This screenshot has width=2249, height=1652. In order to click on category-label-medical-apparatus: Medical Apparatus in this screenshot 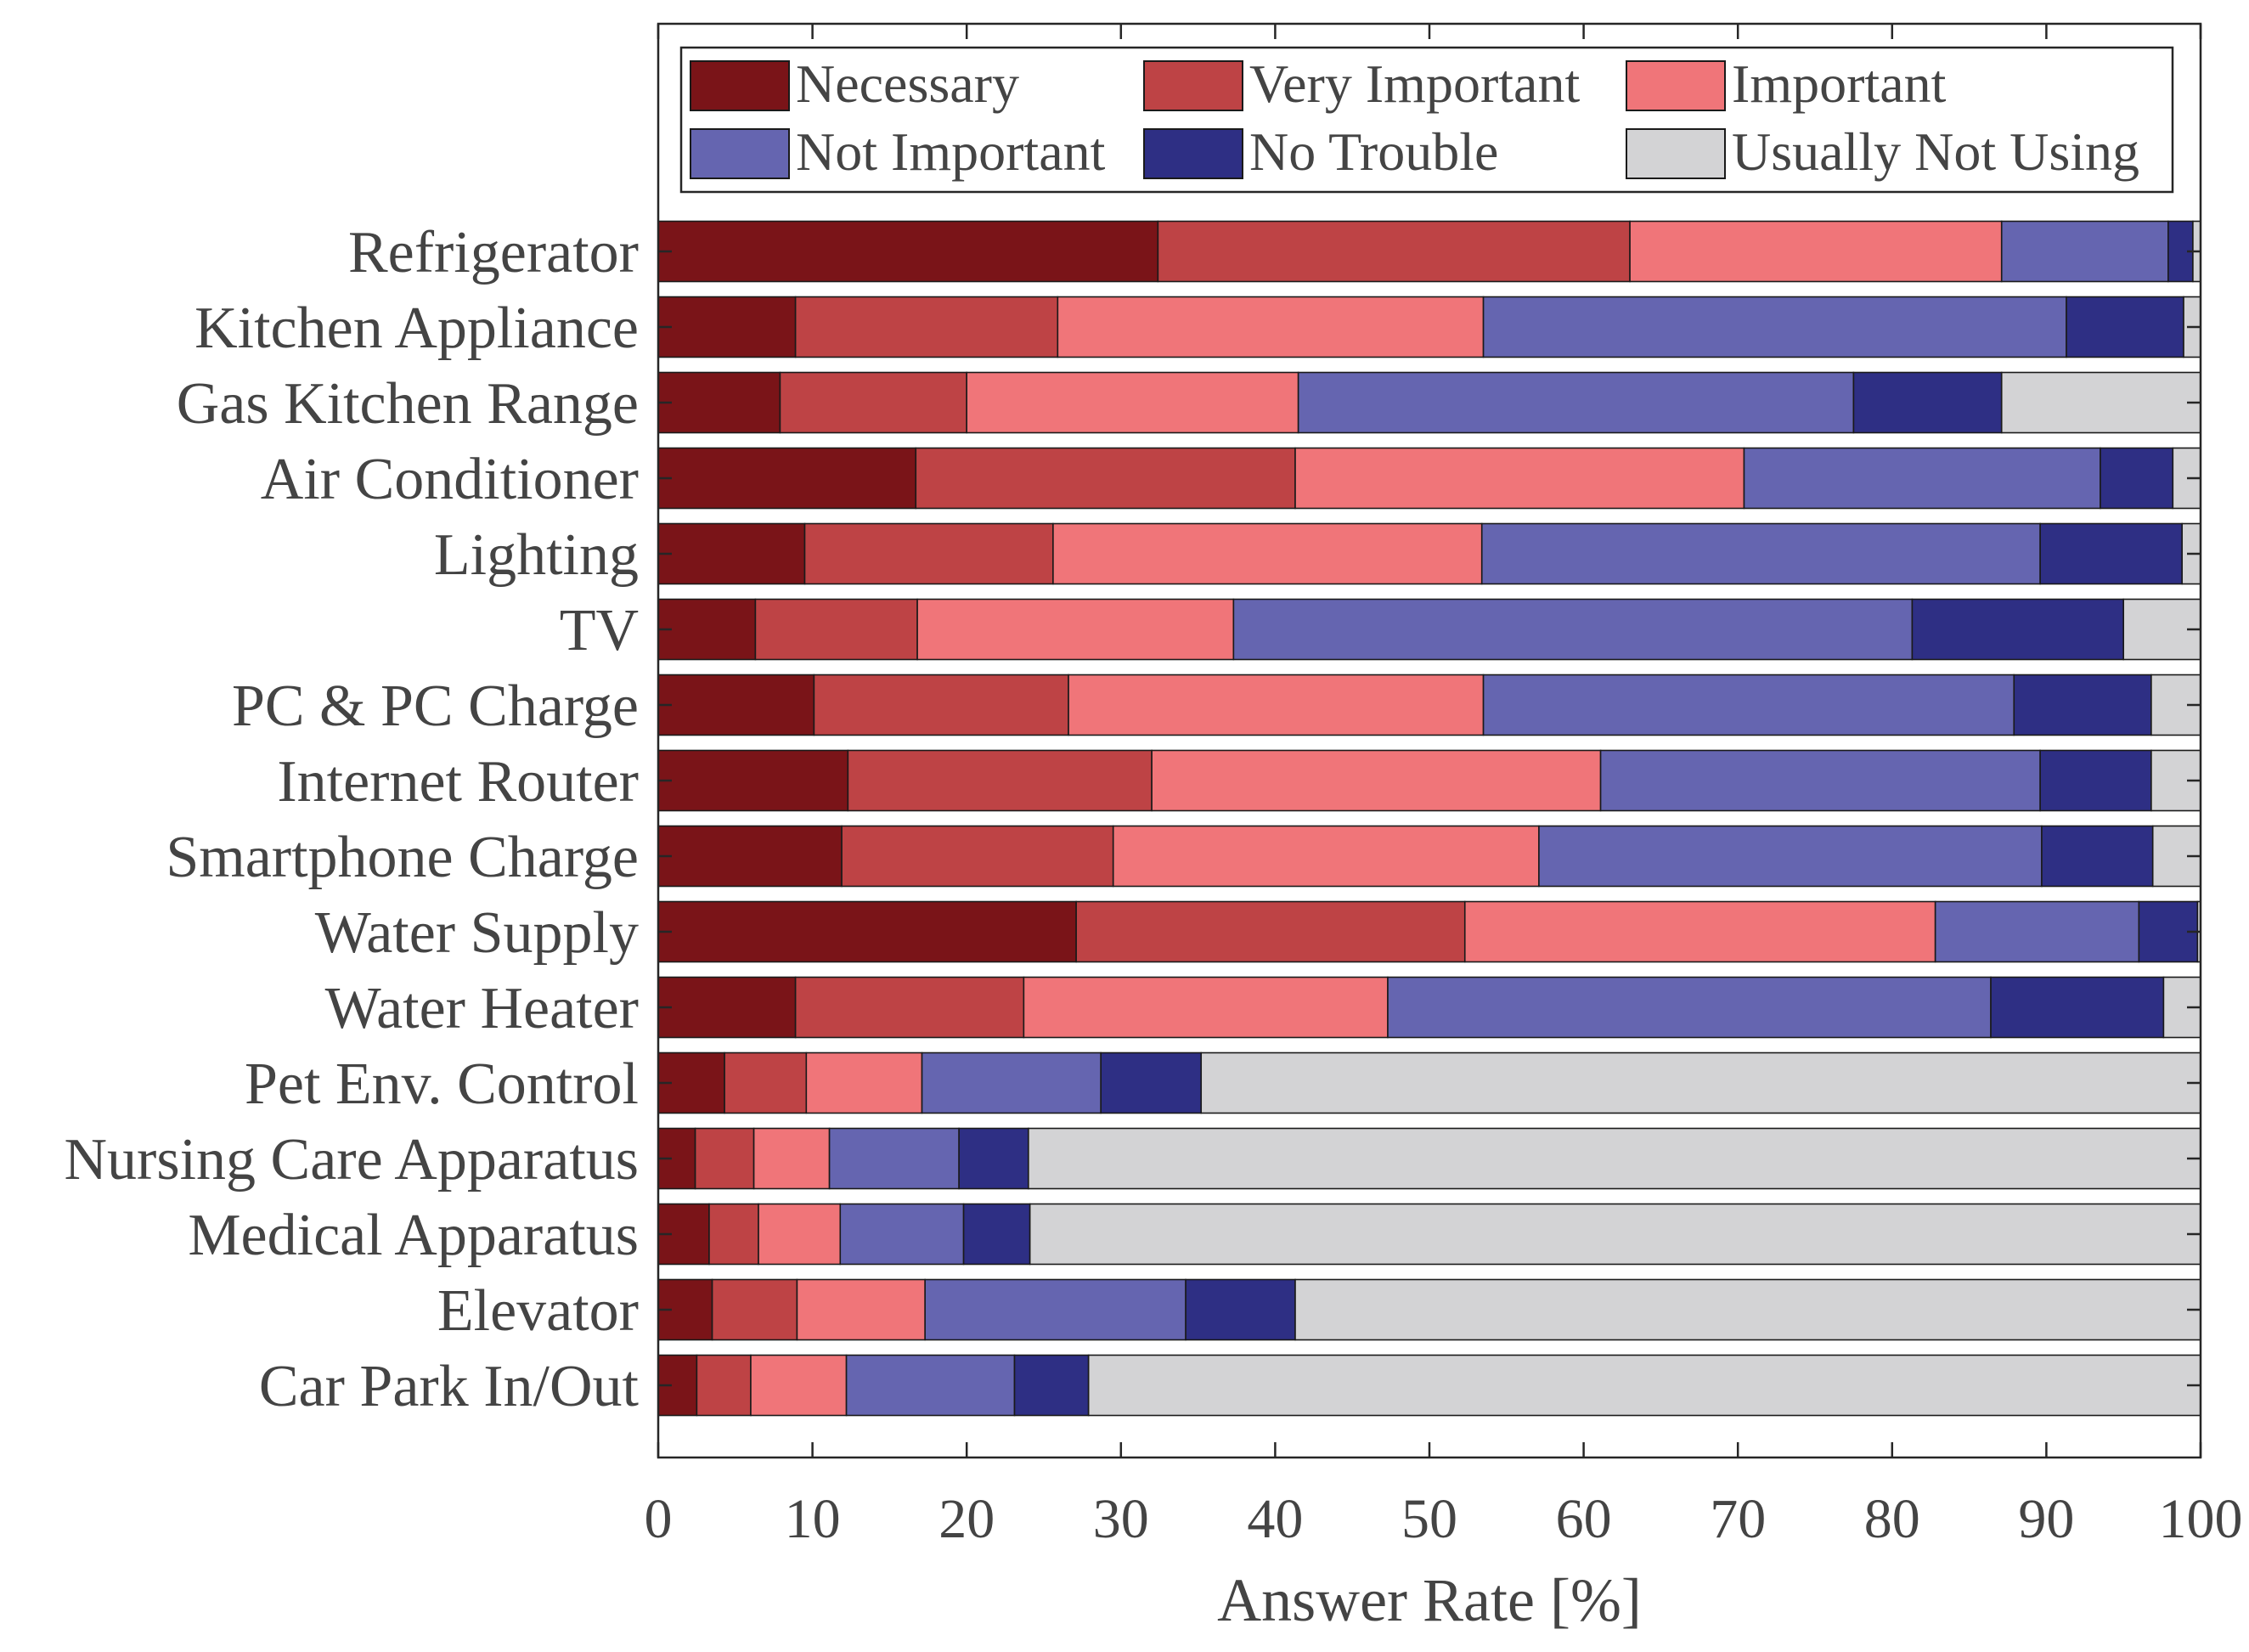, I will do `click(413, 1235)`.